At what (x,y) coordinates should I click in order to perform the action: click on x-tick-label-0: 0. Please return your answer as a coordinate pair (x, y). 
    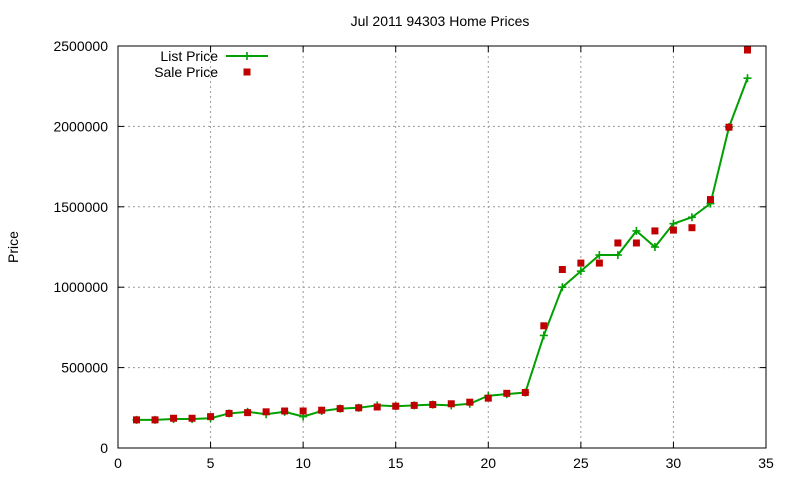
    Looking at the image, I should click on (118, 463).